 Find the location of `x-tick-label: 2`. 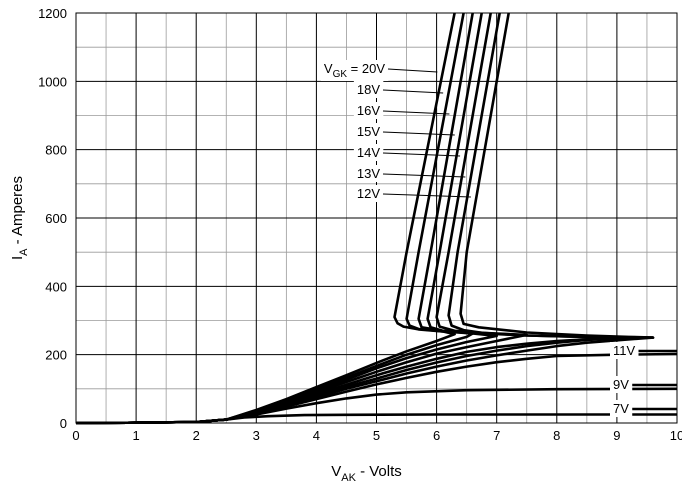

x-tick-label: 2 is located at coordinates (196, 435).